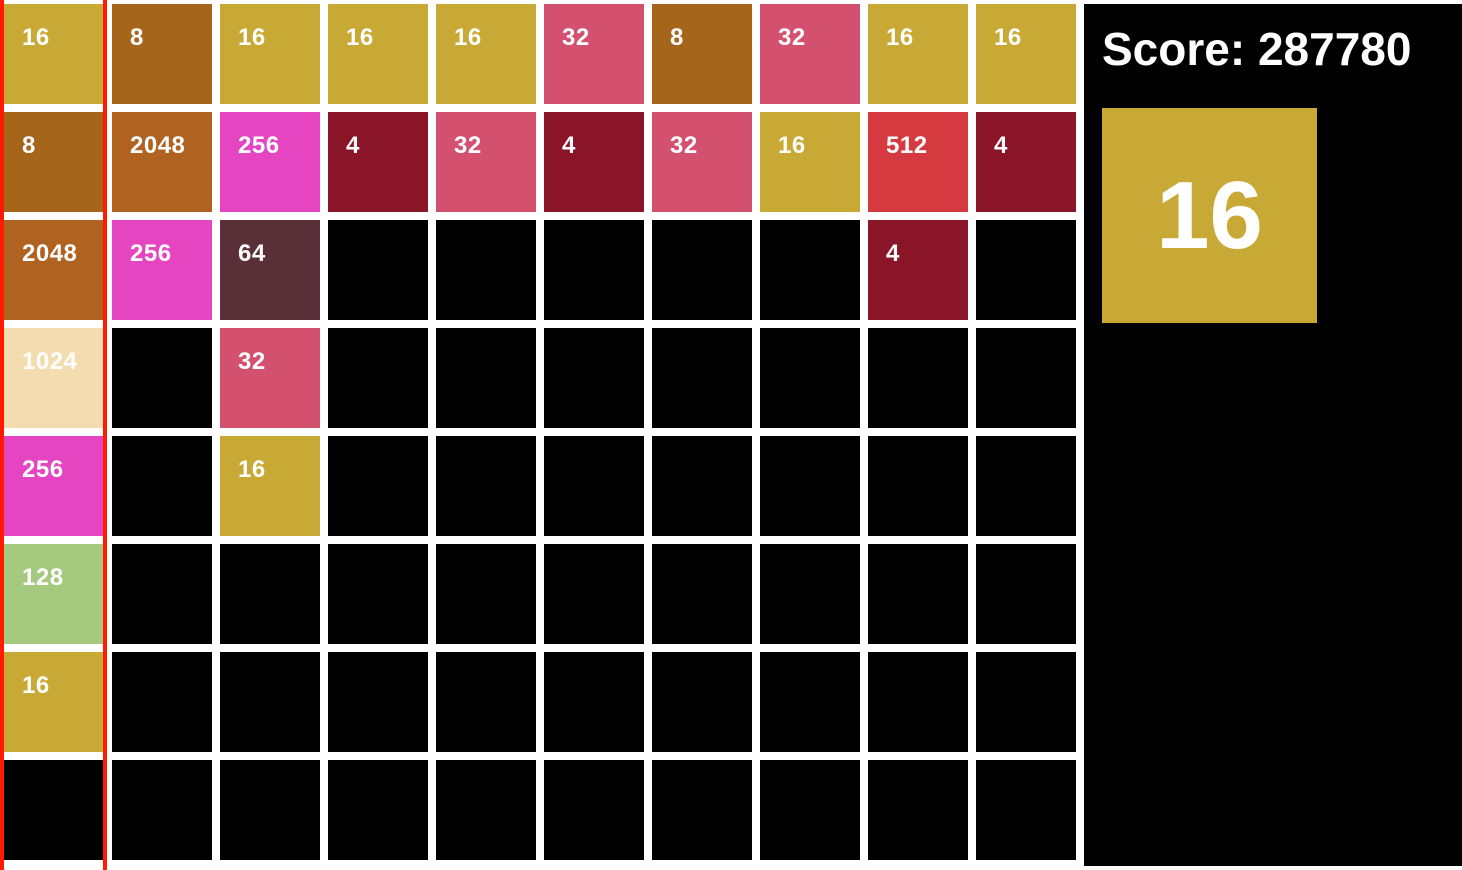 The height and width of the screenshot is (870, 1462). Describe the element at coordinates (43, 469) in the screenshot. I see `tile-value: 256` at that location.